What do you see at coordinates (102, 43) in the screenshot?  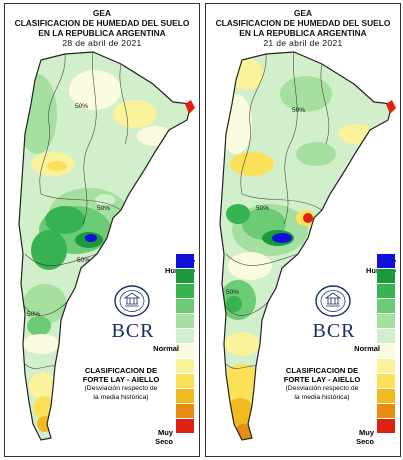 I see `map-date: 28 de abril de 2021` at bounding box center [102, 43].